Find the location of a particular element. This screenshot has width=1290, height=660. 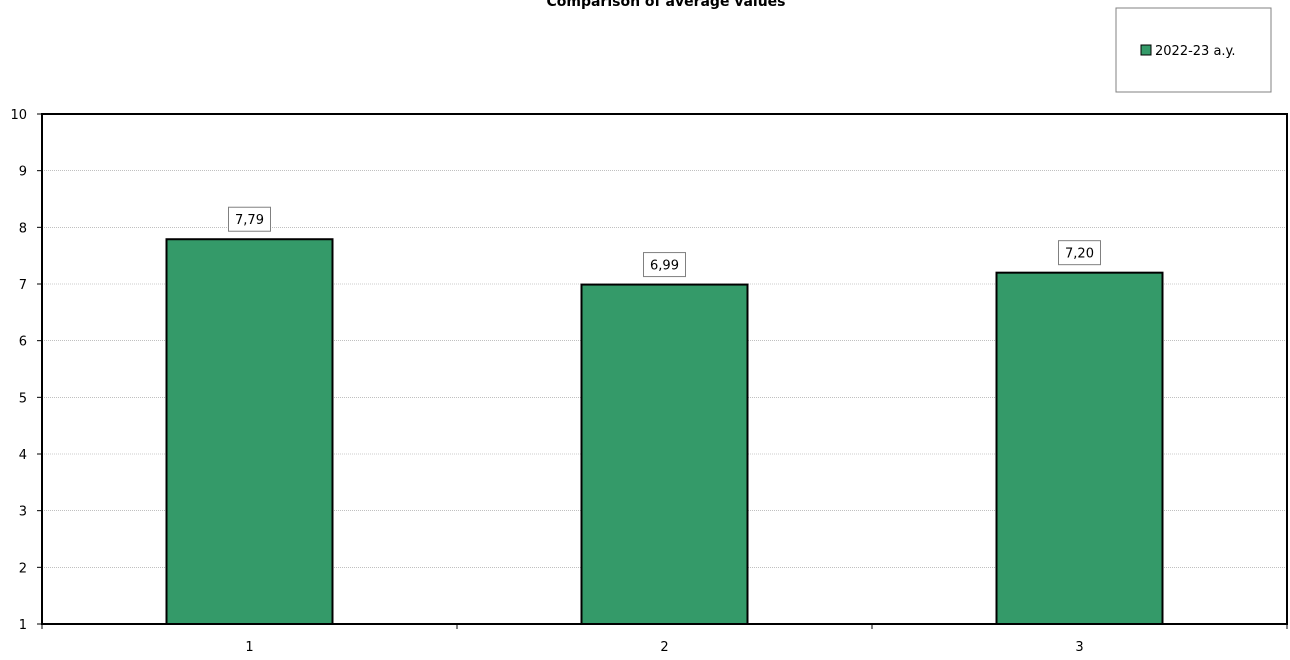

chart-title: Comparison of average values is located at coordinates (665, 5).